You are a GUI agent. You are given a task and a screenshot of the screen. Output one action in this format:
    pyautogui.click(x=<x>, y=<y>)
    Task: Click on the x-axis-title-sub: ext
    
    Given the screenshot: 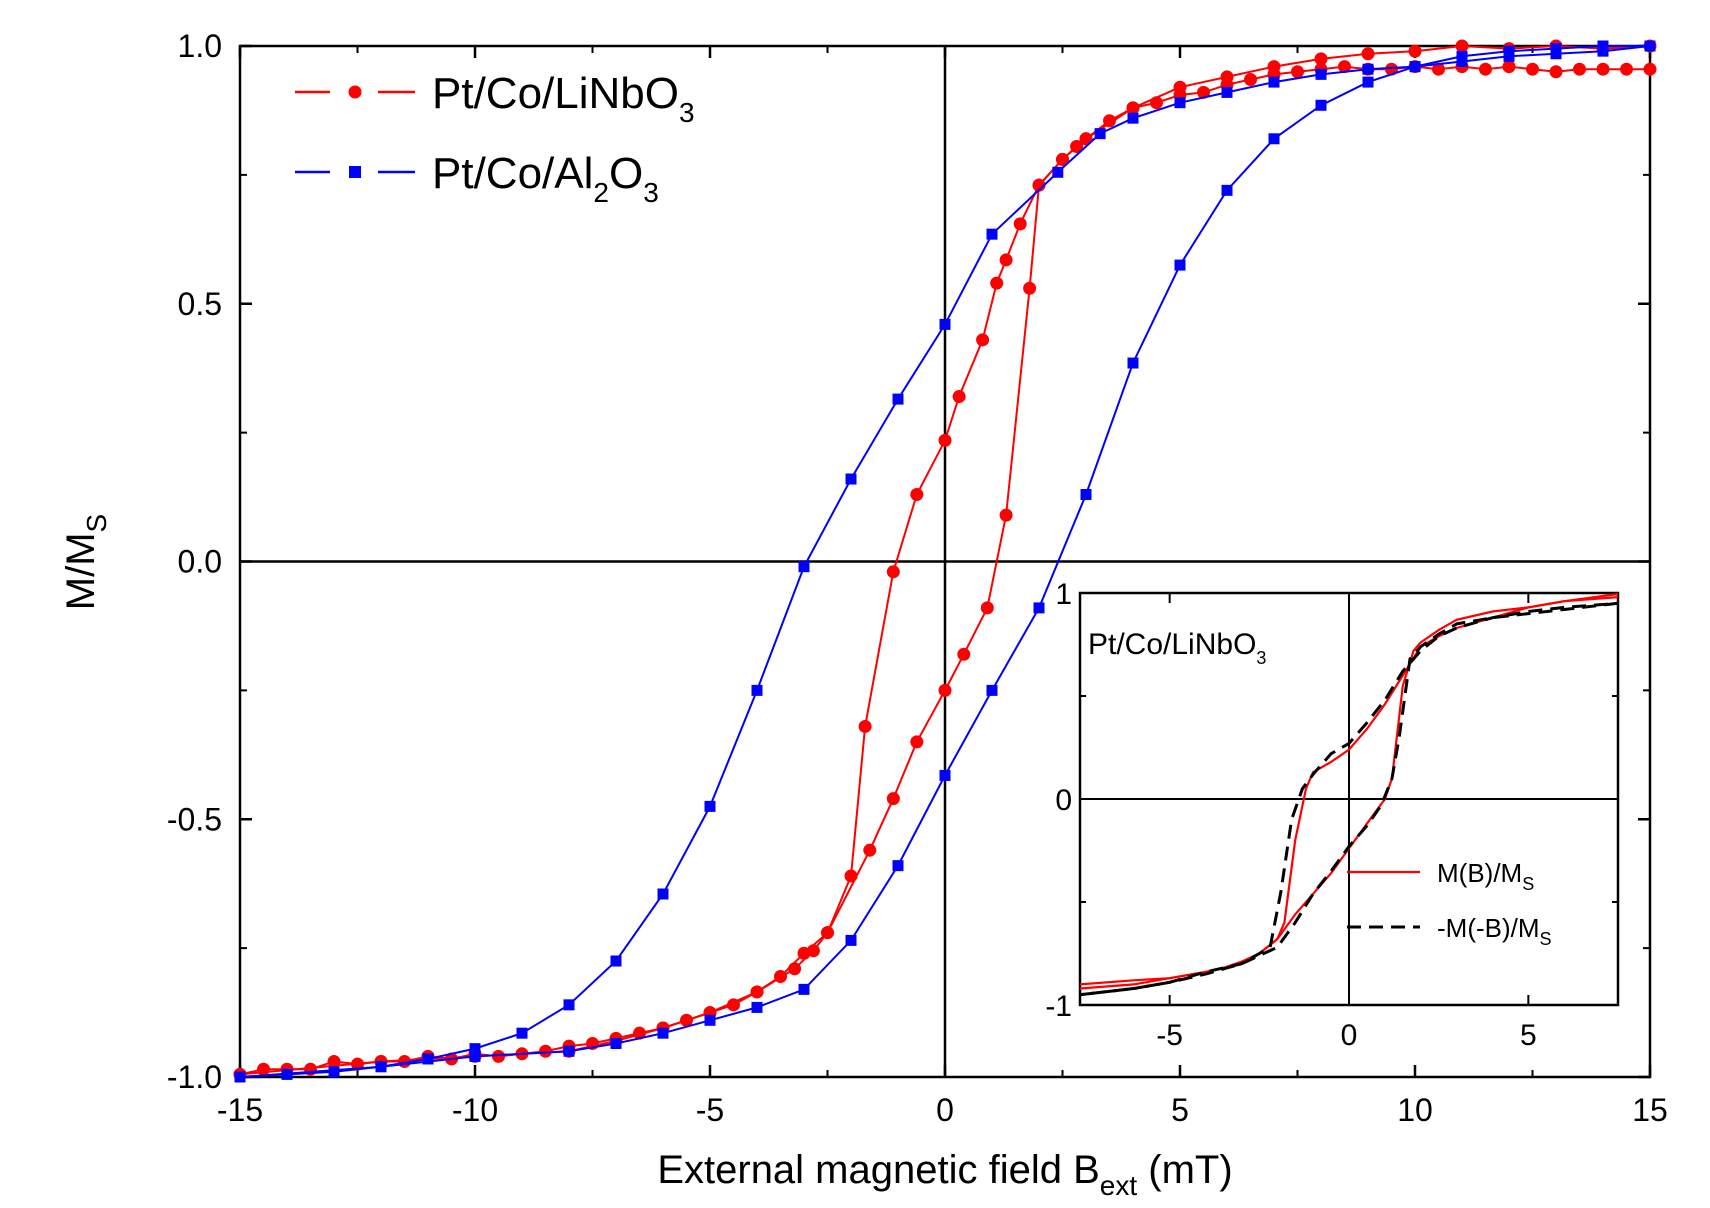 What is the action you would take?
    pyautogui.click(x=1119, y=1185)
    